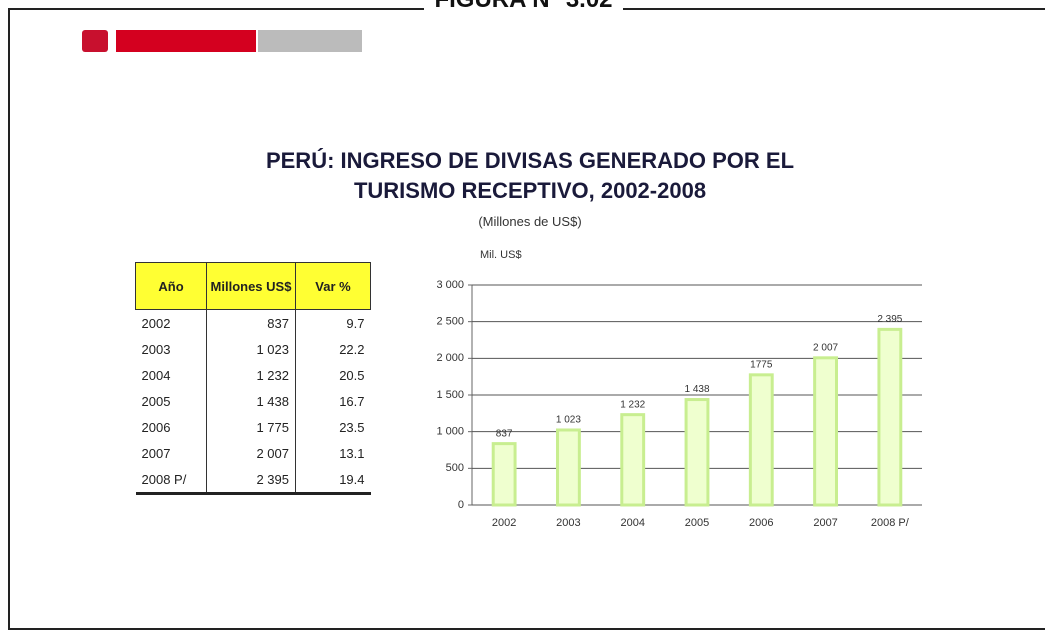 The height and width of the screenshot is (635, 1047). What do you see at coordinates (696, 389) in the screenshot?
I see `value-label: 1 438` at bounding box center [696, 389].